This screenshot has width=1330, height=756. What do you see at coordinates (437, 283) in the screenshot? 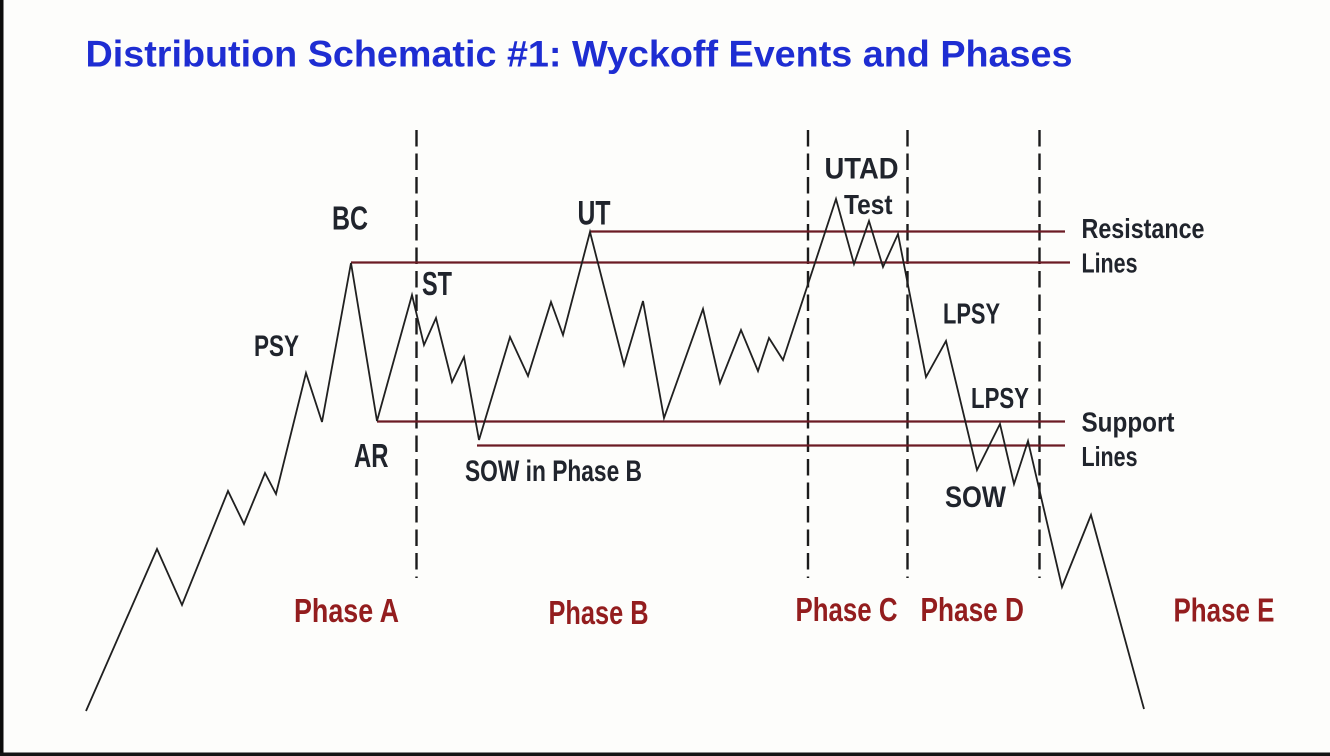
I see `svg-text: ST` at bounding box center [437, 283].